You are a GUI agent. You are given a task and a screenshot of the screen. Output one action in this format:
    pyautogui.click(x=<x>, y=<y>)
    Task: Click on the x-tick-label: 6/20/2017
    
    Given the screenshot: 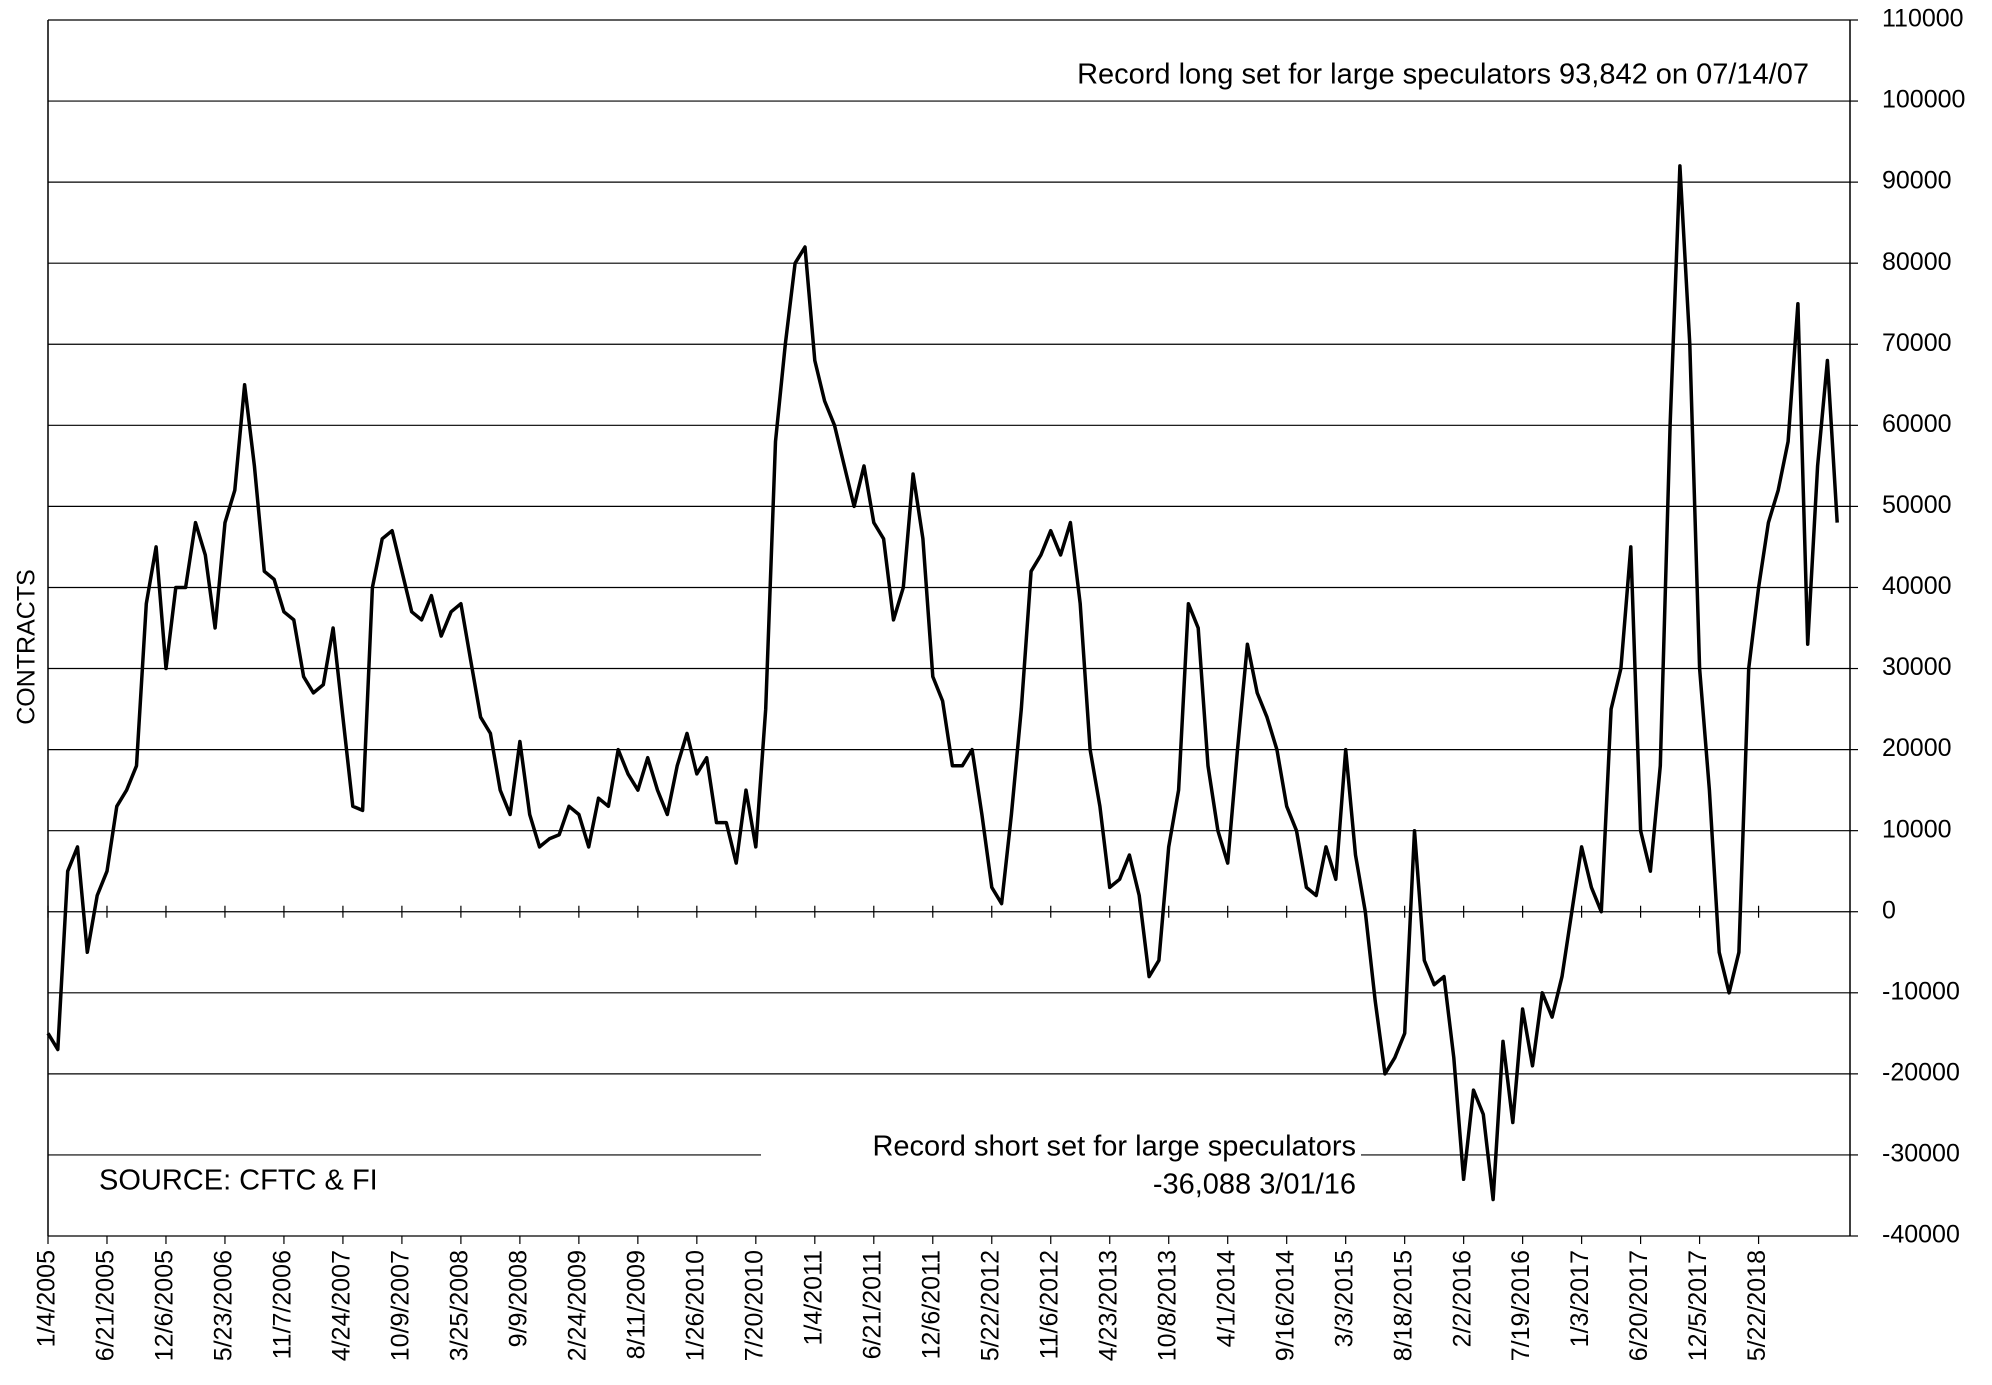 What is the action you would take?
    pyautogui.click(x=1639, y=1305)
    